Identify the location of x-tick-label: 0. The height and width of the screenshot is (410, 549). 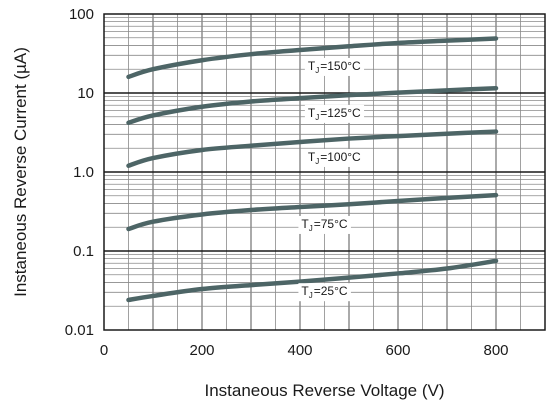
(104, 350).